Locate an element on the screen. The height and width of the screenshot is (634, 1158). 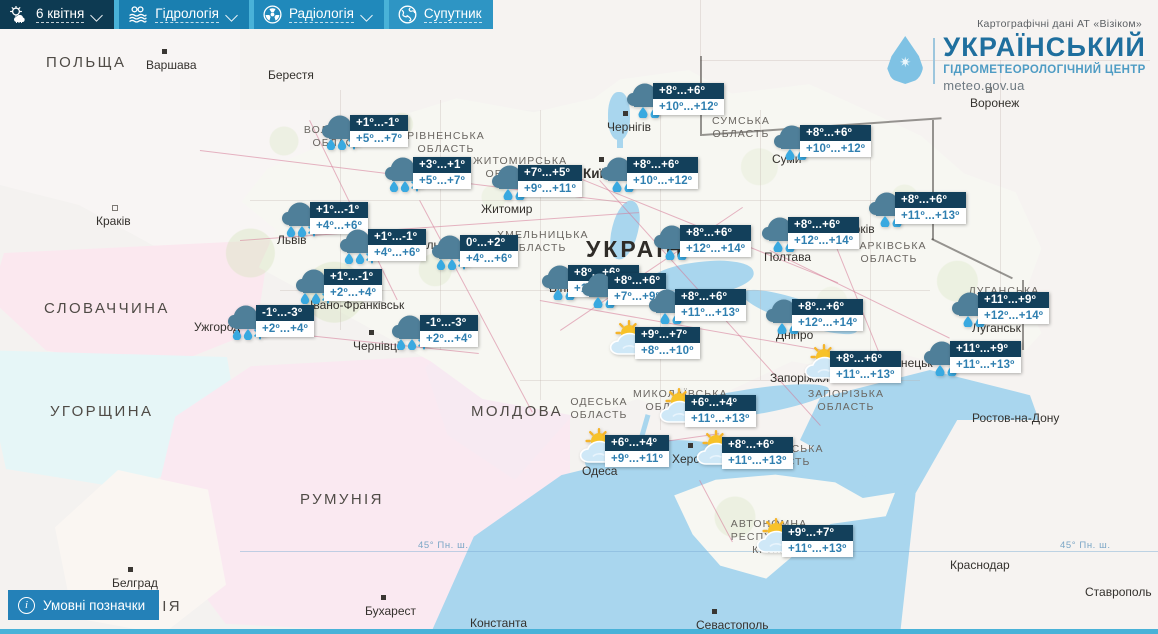
tab-satellite: Супутник is located at coordinates (440, 14).